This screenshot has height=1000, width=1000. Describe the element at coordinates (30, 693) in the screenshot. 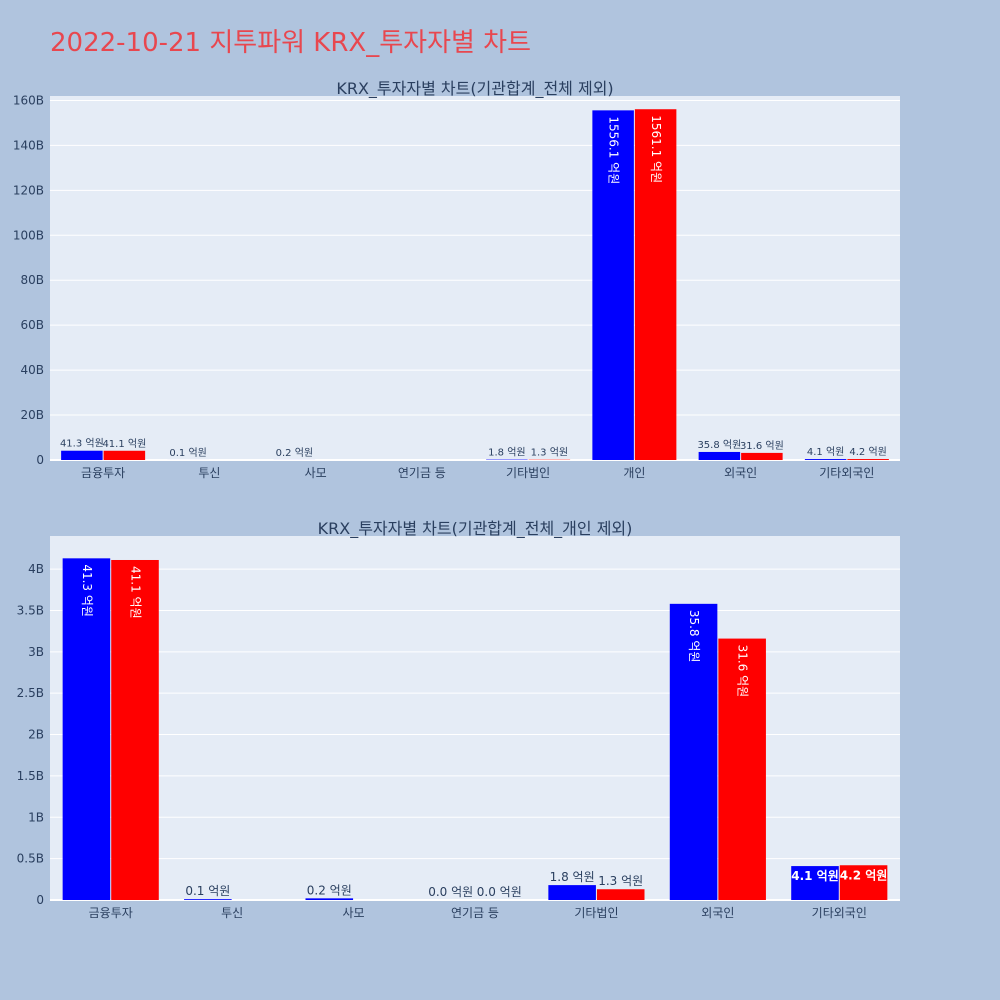

I see `y-tick-label: 2.5B` at that location.